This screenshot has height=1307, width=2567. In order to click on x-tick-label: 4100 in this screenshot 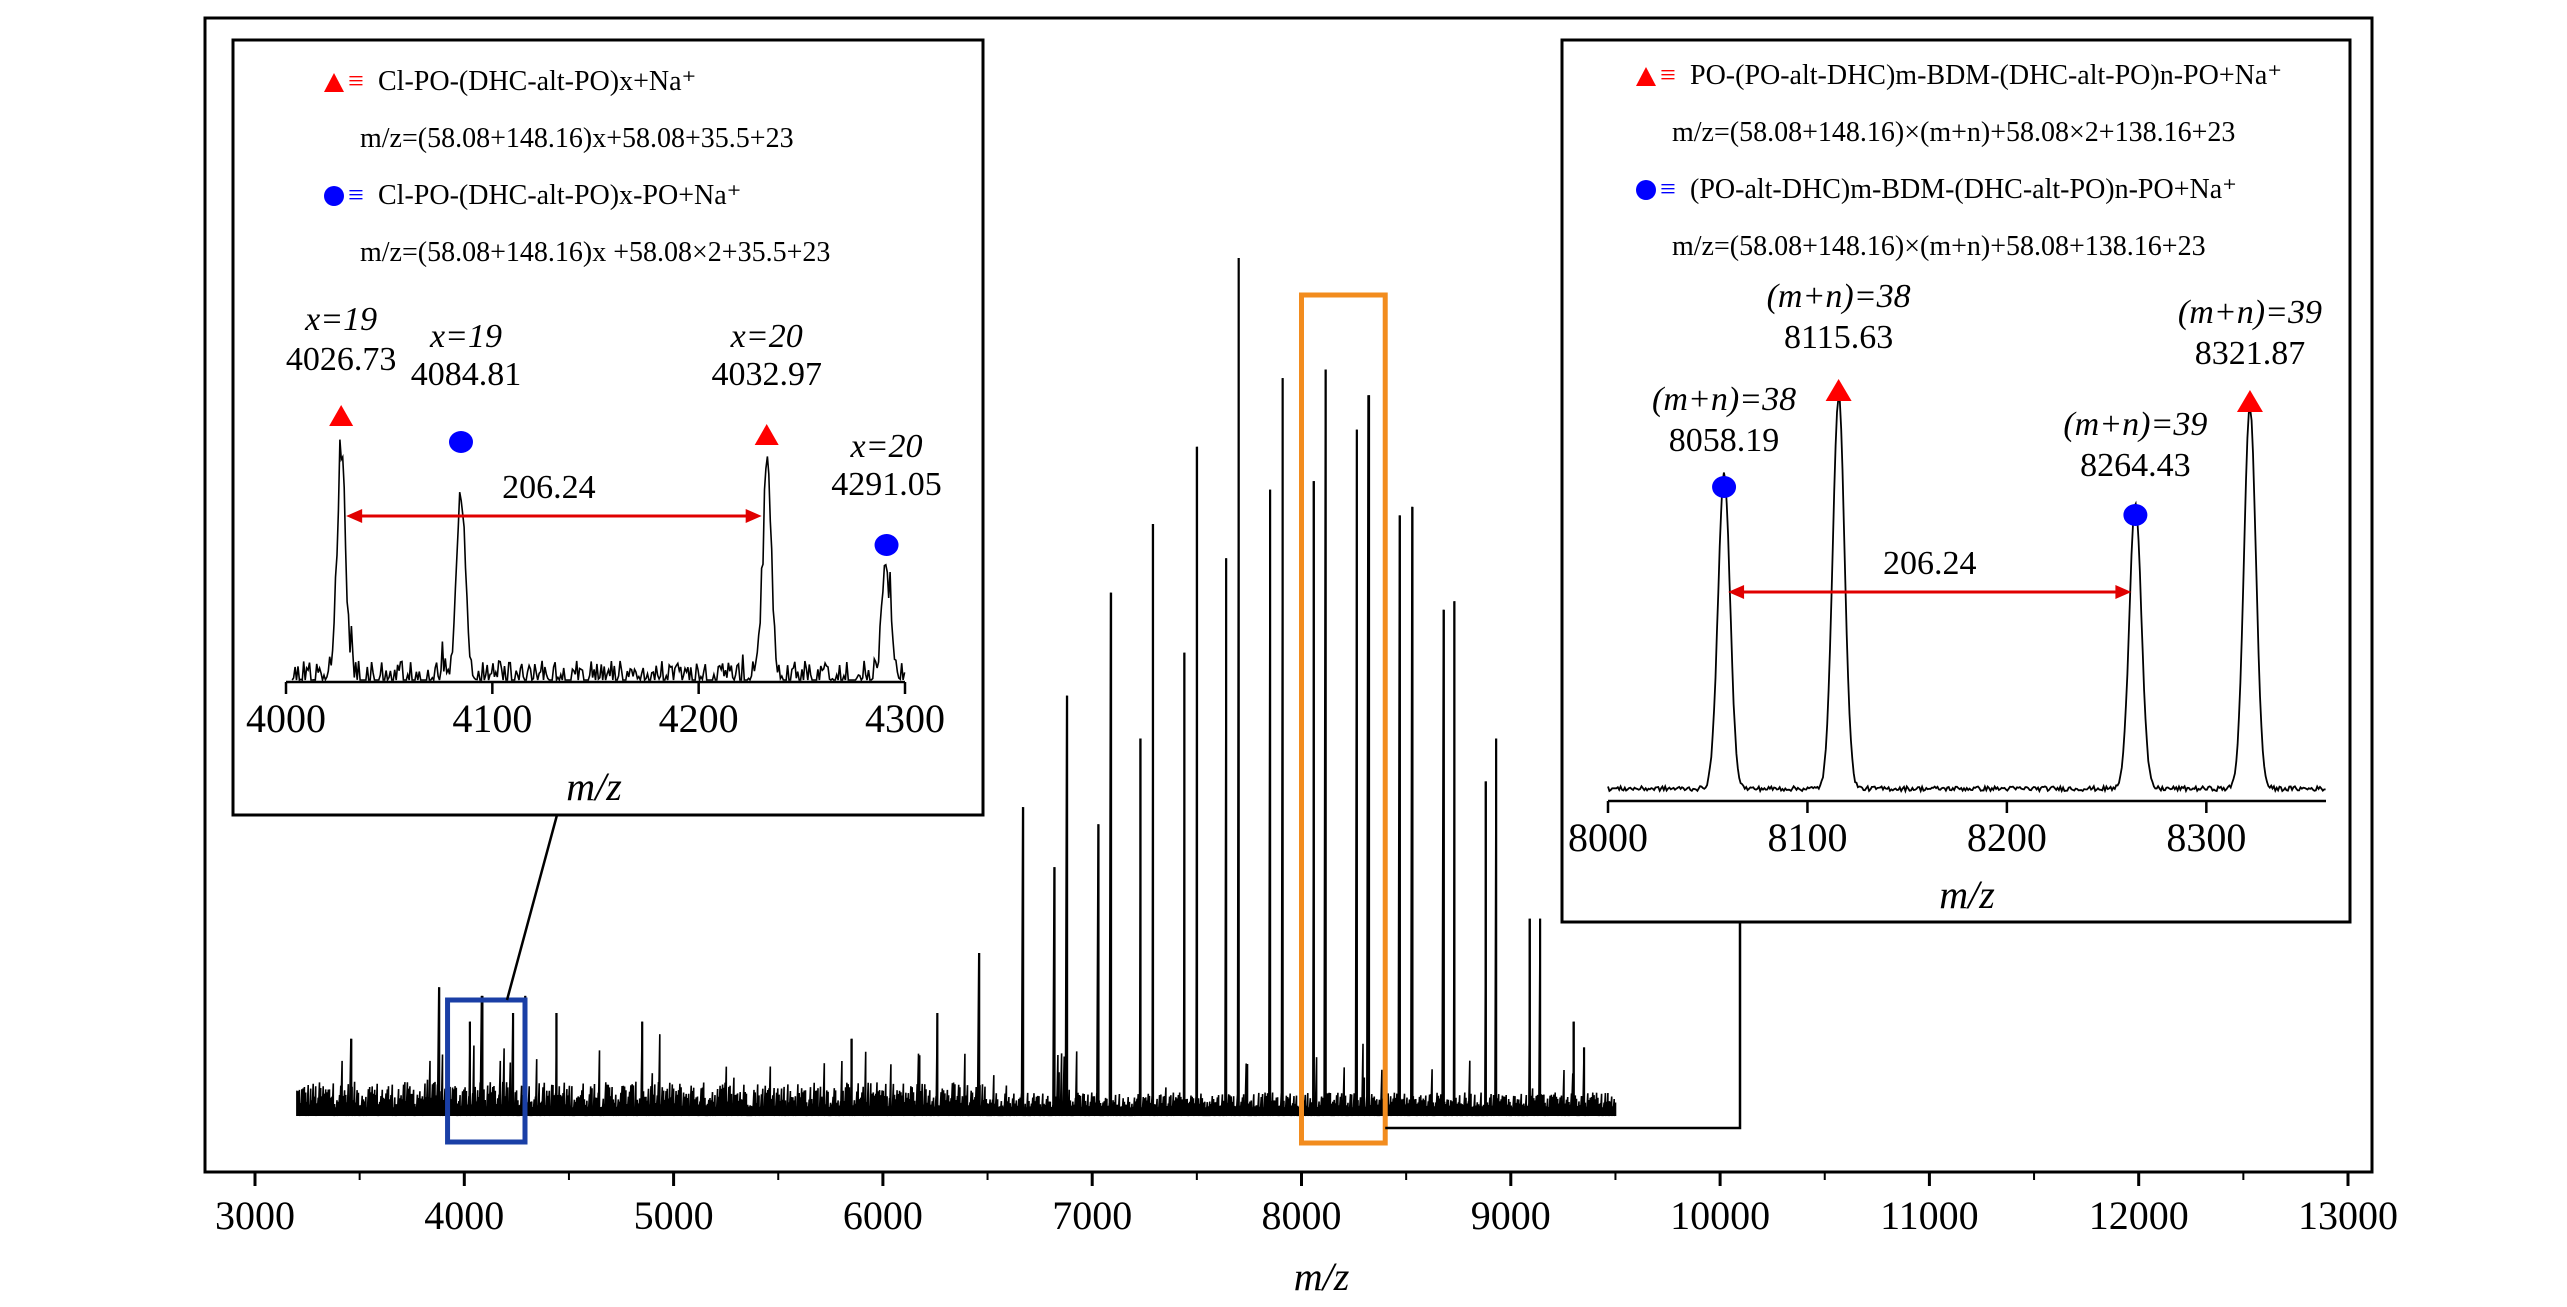, I will do `click(492, 718)`.